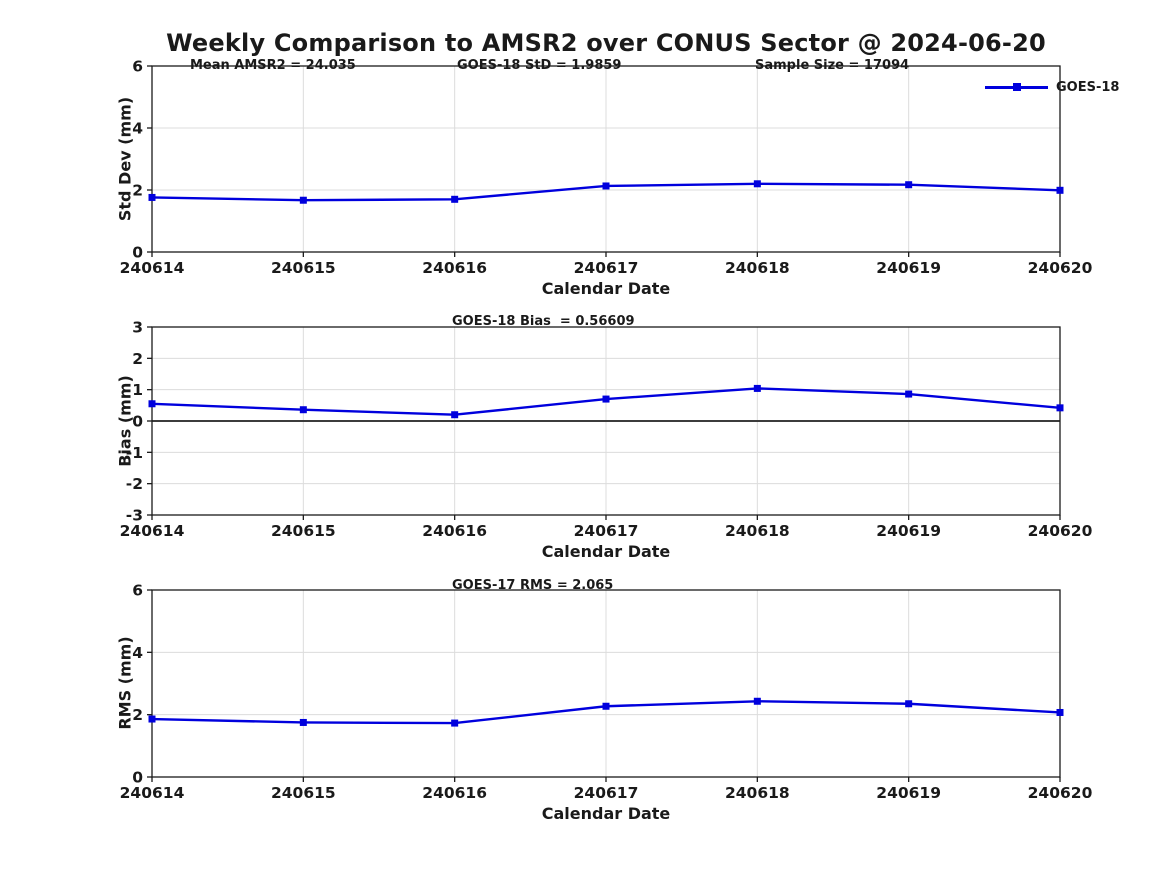 The height and width of the screenshot is (875, 1167). What do you see at coordinates (137, 390) in the screenshot?
I see `y-tick-label: 1` at bounding box center [137, 390].